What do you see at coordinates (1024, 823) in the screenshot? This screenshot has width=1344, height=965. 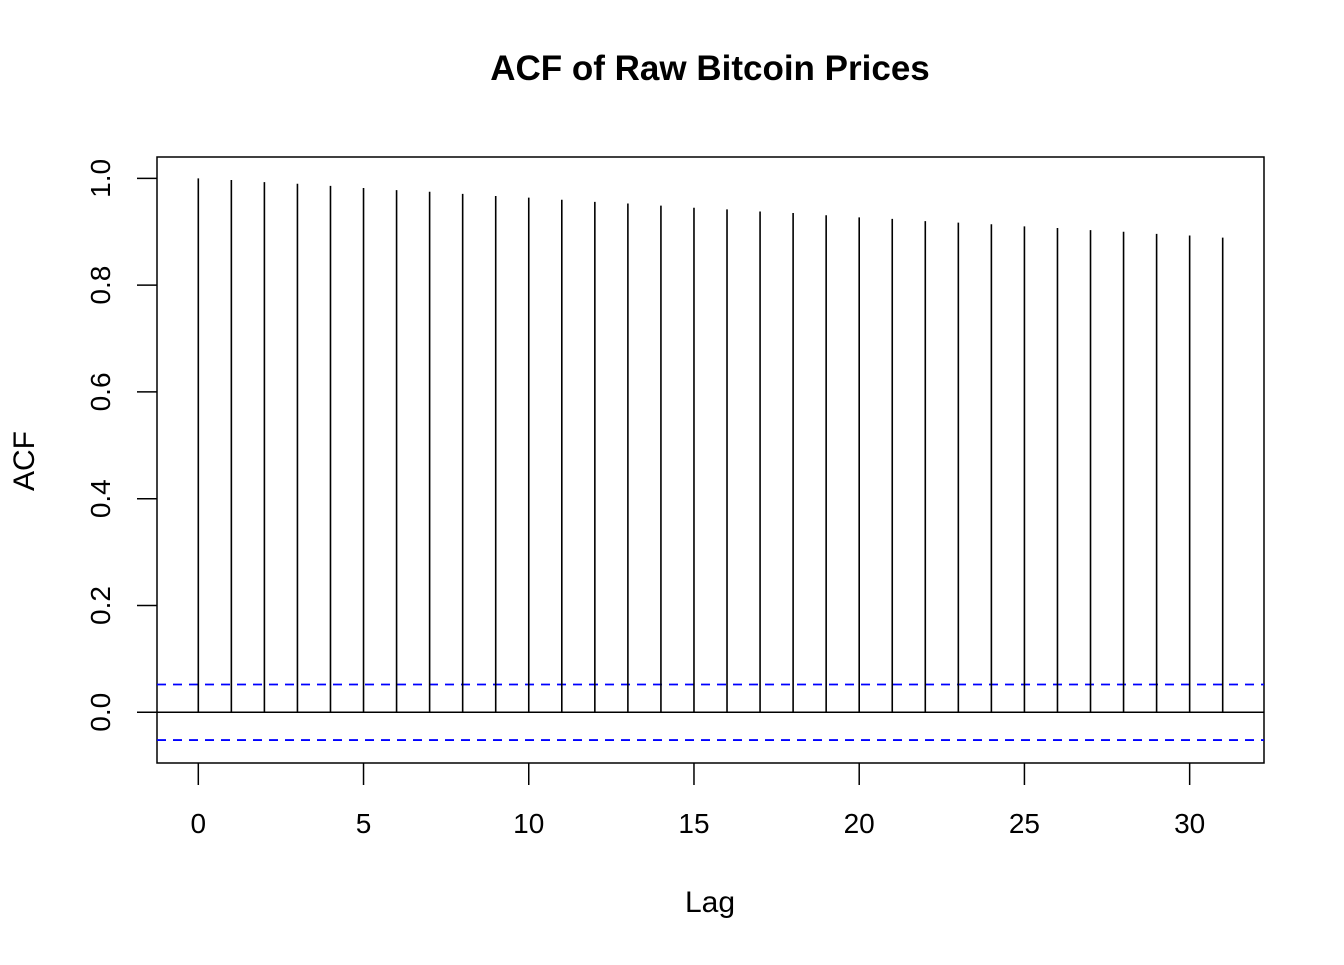 I see `x-tick-label-25: 25` at bounding box center [1024, 823].